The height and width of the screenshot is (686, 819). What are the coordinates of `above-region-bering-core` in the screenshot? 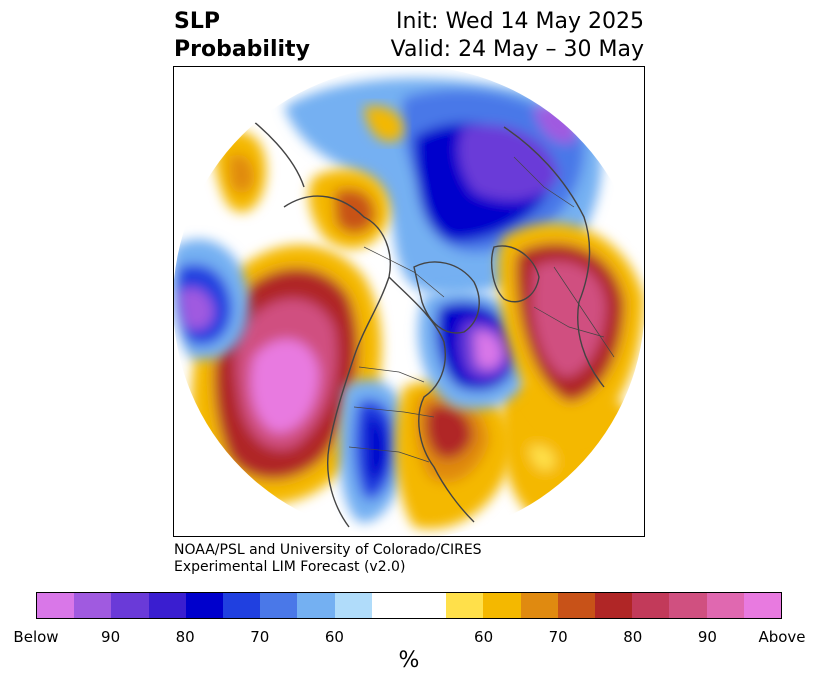 It's located at (242, 174).